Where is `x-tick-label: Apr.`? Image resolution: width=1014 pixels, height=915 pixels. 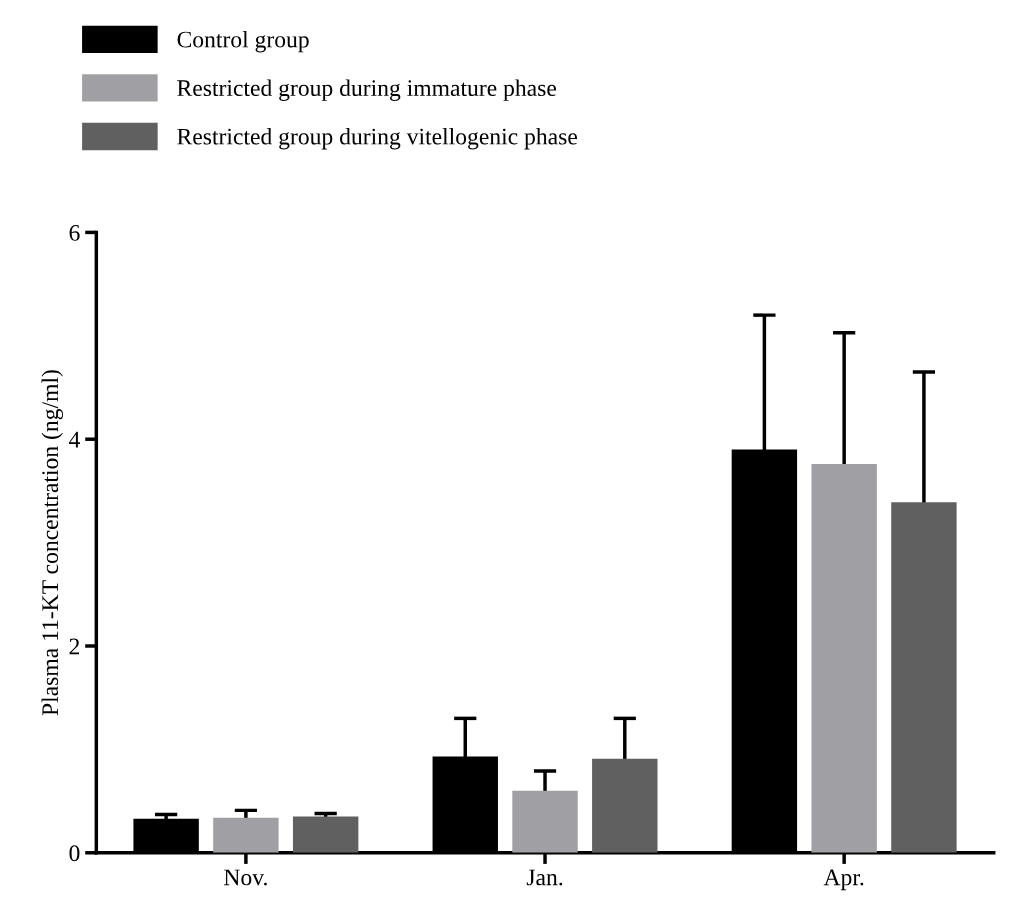 x-tick-label: Apr. is located at coordinates (843, 880).